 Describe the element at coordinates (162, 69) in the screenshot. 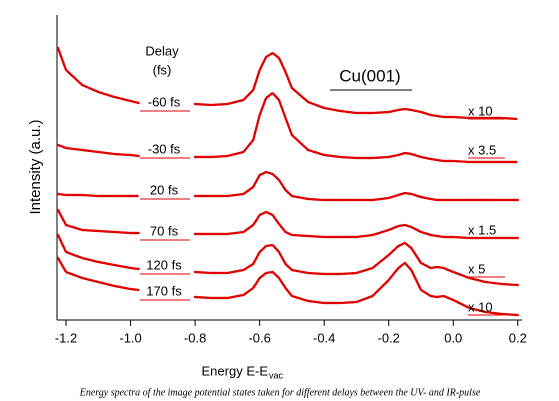

I see `legend-subtitle: (fs)` at that location.